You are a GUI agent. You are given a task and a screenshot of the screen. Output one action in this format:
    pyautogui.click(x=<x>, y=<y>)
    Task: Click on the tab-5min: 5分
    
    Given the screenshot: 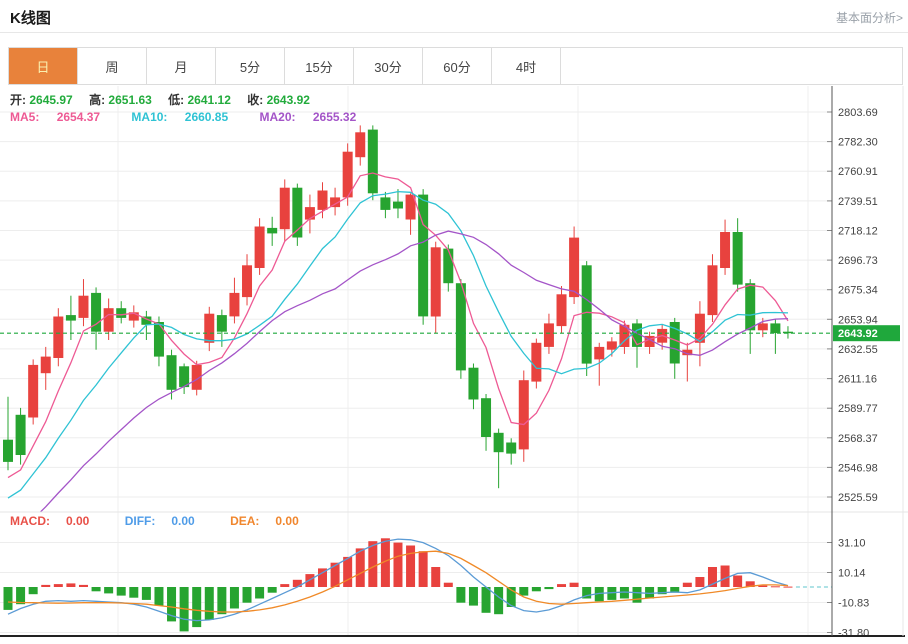 What is the action you would take?
    pyautogui.click(x=250, y=66)
    